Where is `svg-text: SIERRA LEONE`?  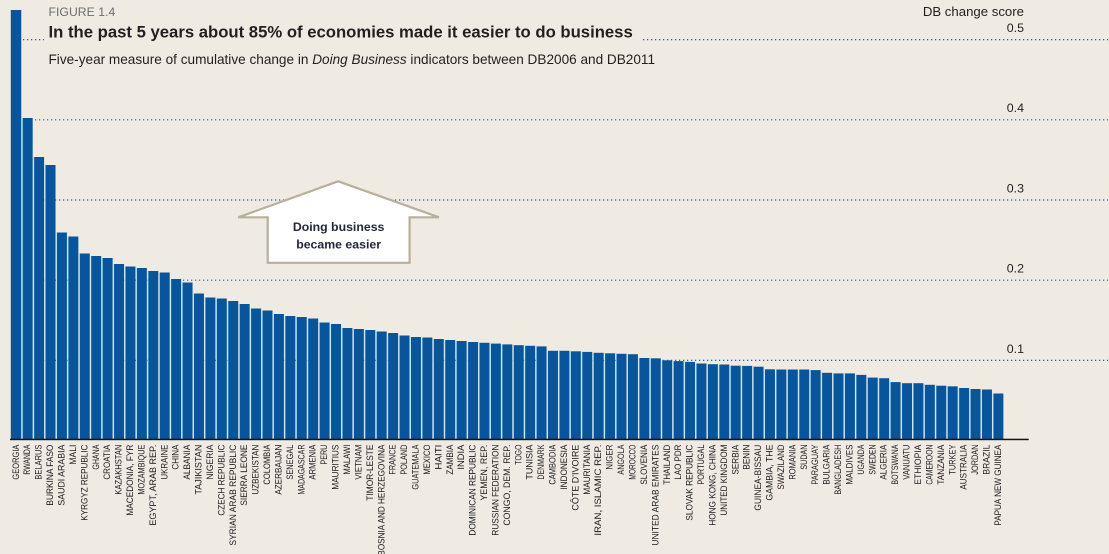 svg-text: SIERRA LEONE is located at coordinates (244, 474).